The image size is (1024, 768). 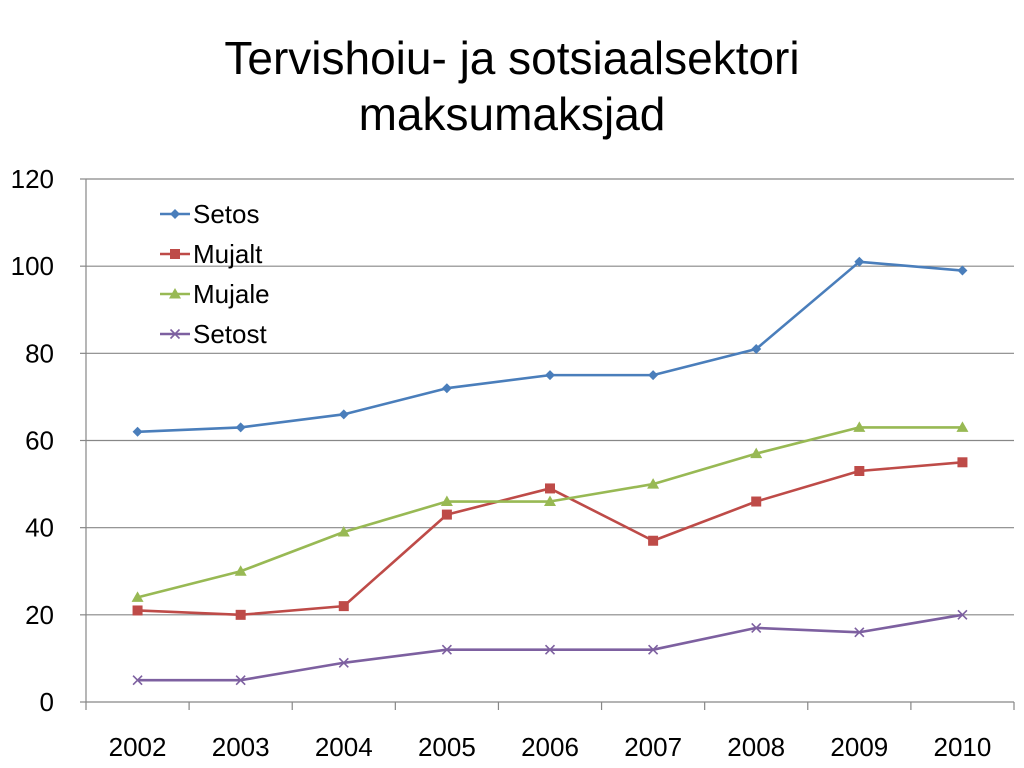 What do you see at coordinates (39, 615) in the screenshot?
I see `y-tick-label: 20` at bounding box center [39, 615].